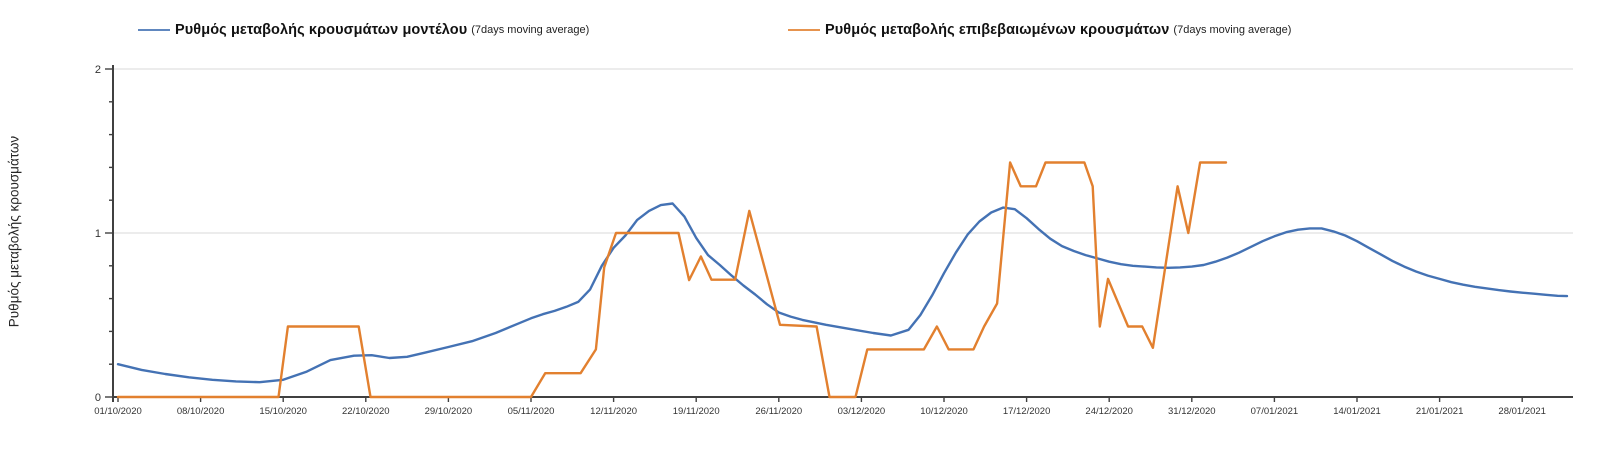  What do you see at coordinates (1109, 411) in the screenshot?
I see `x-tick-label: 24/12/2020` at bounding box center [1109, 411].